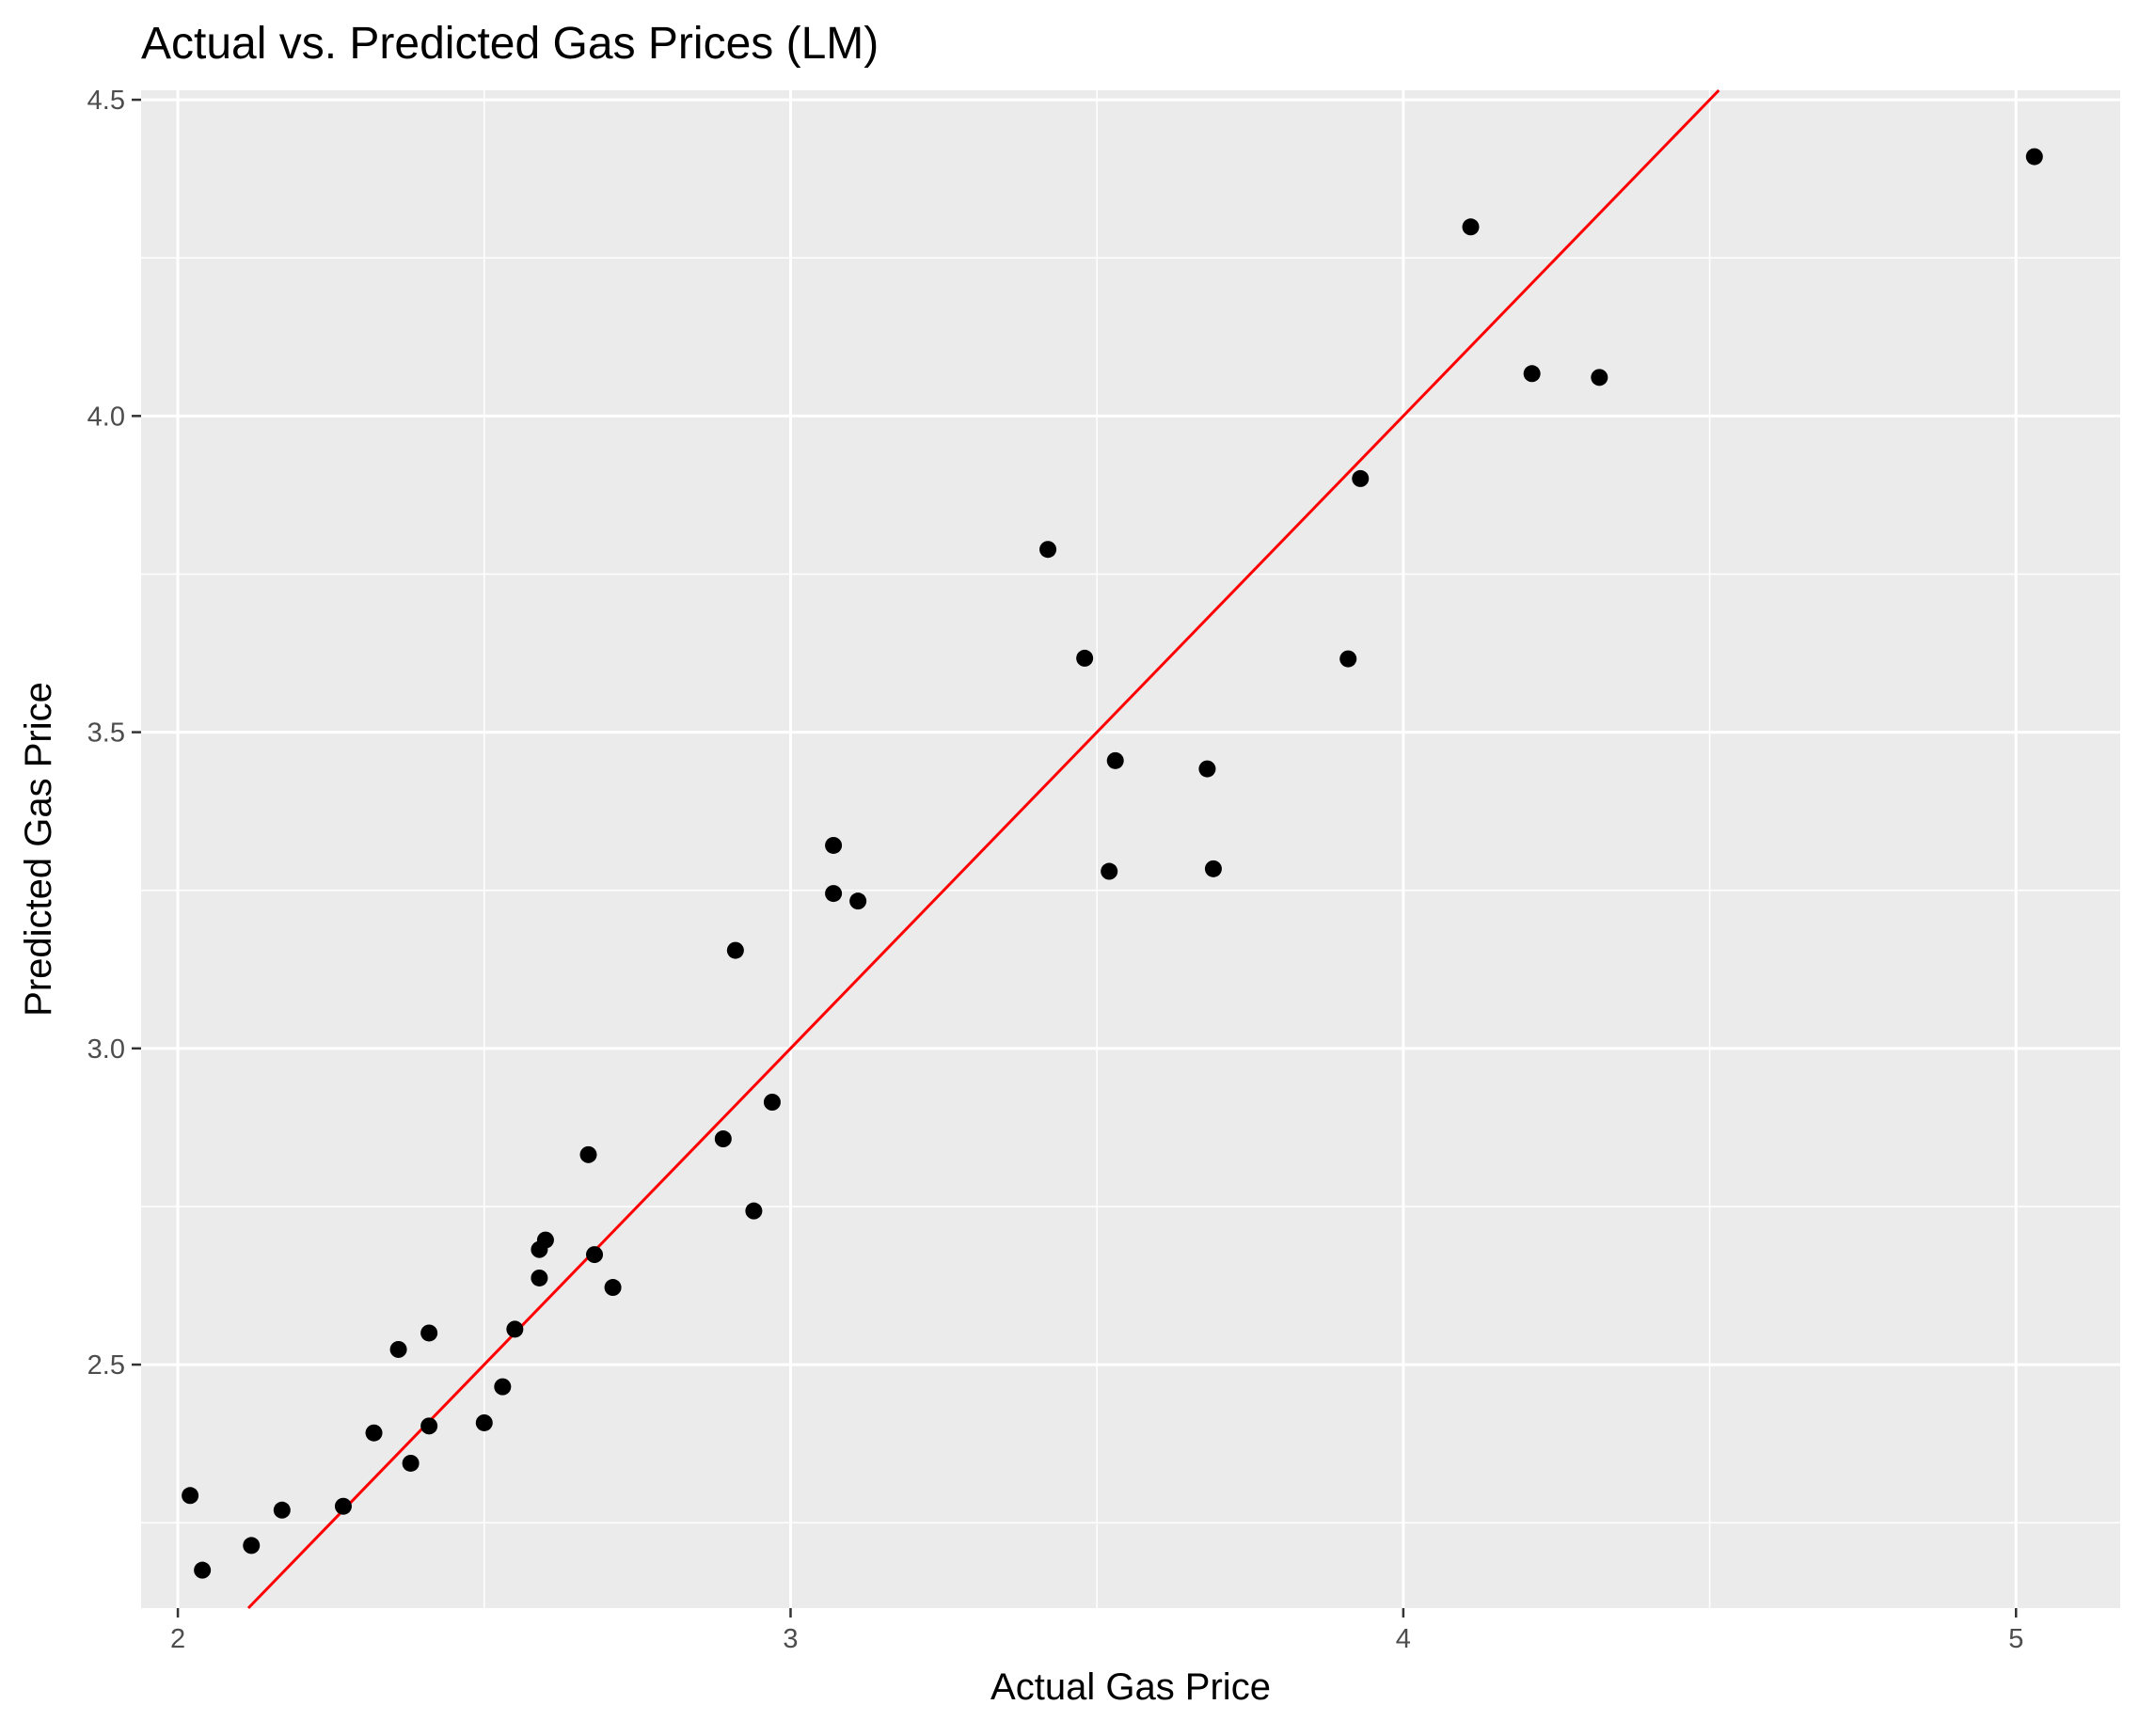 The height and width of the screenshot is (1736, 2139). I want to click on y-tick-label: 4.0, so click(106, 417).